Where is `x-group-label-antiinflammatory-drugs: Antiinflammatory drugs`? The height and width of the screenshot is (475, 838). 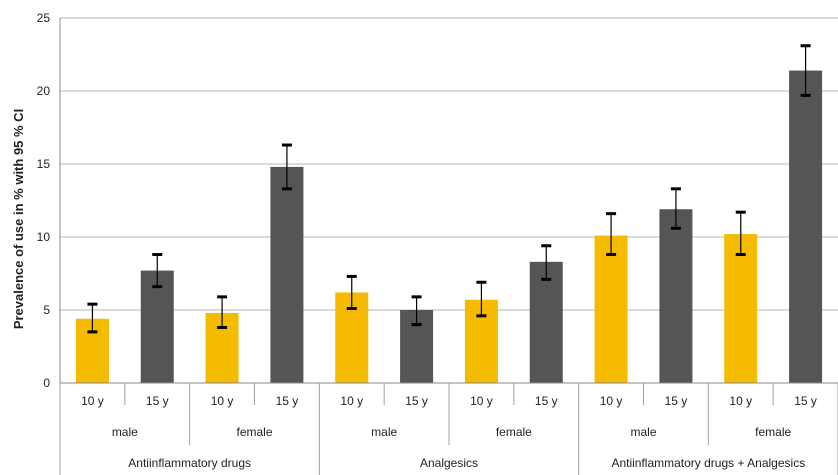
x-group-label-antiinflammatory-drugs: Antiinflammatory drugs is located at coordinates (189, 463).